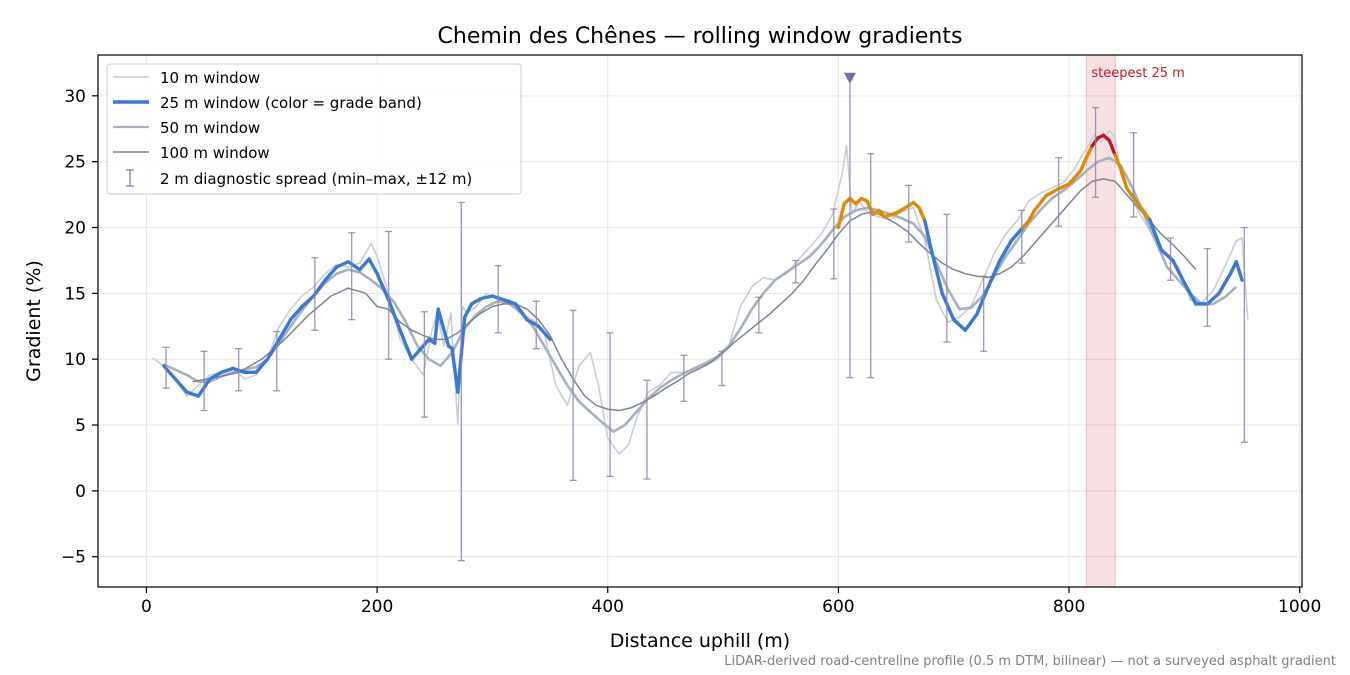  I want to click on marker-layer, so click(849, 78).